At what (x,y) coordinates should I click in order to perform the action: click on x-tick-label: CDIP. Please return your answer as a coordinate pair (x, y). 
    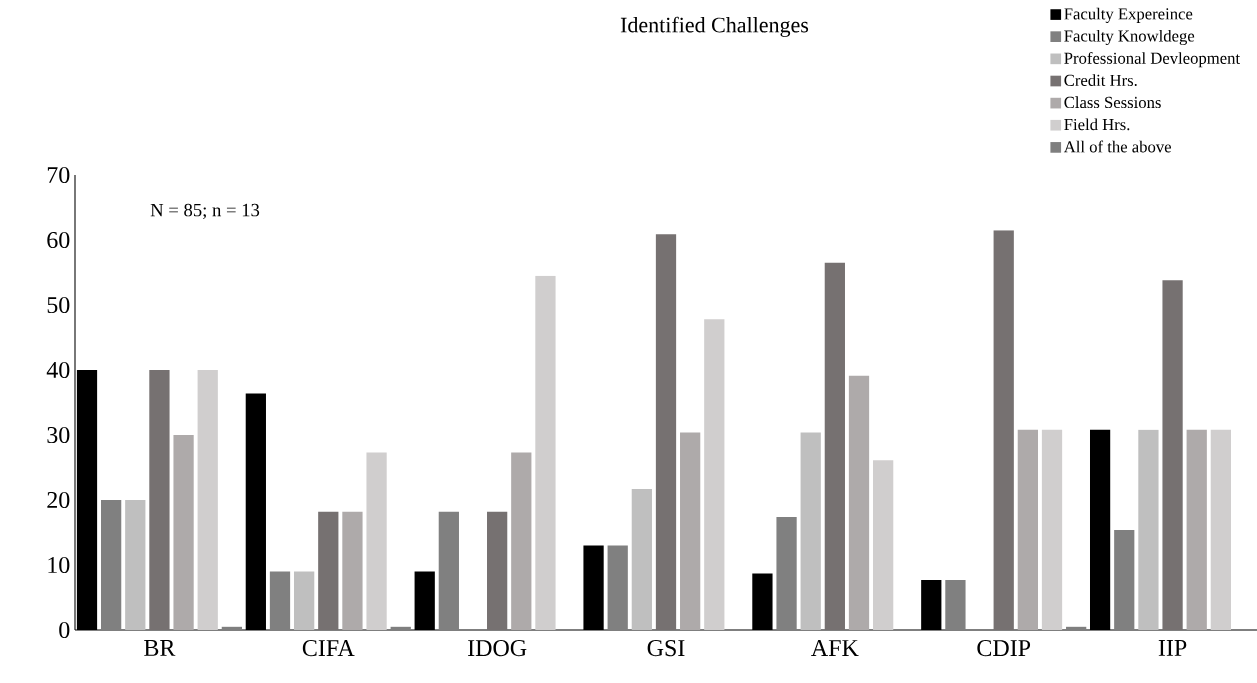
    Looking at the image, I should click on (1004, 648).